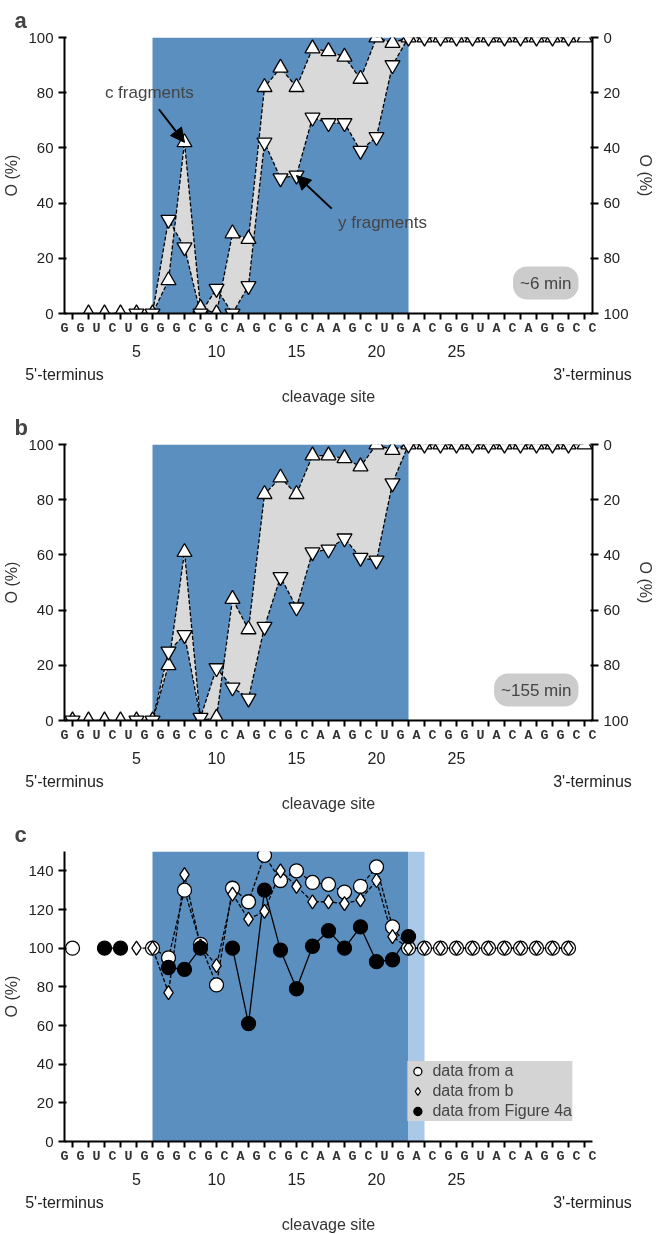  Describe the element at coordinates (21, 427) in the screenshot. I see `chart-title: b` at that location.